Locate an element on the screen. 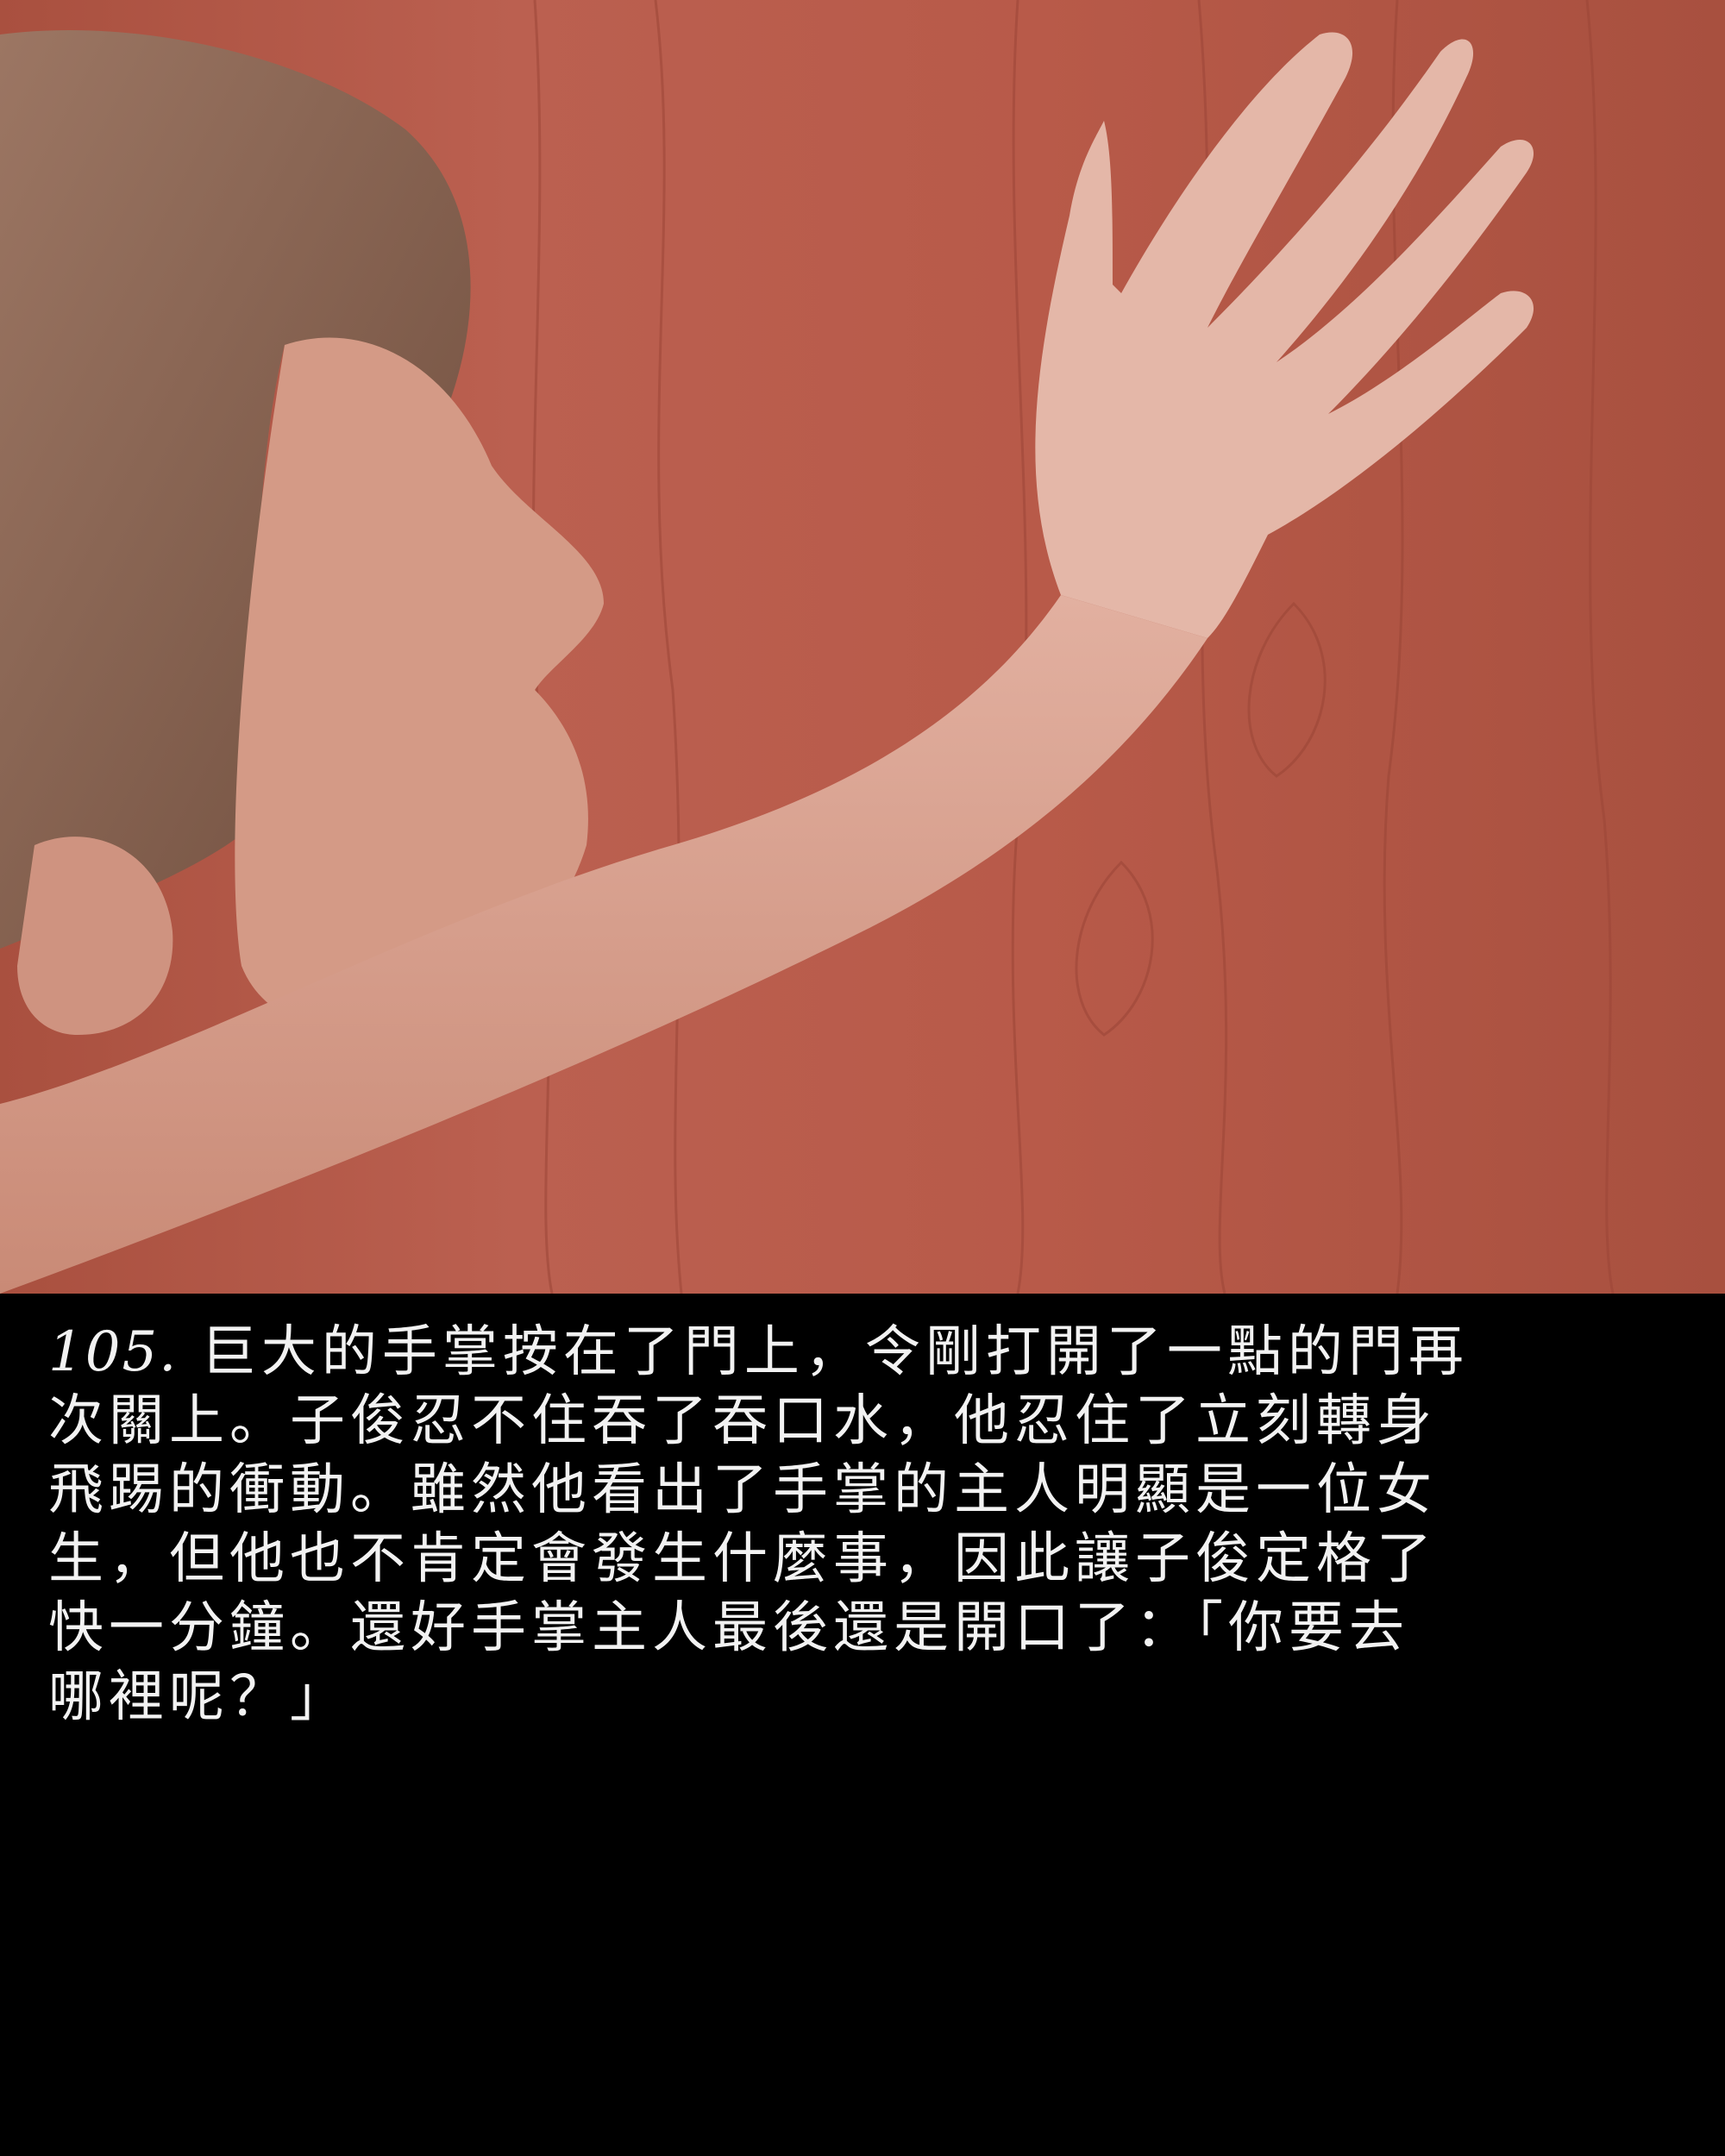  caption-line-3: 飛踢的衝動。雖然他看出了手掌的主人明顯是一位女 is located at coordinates (743, 1490).